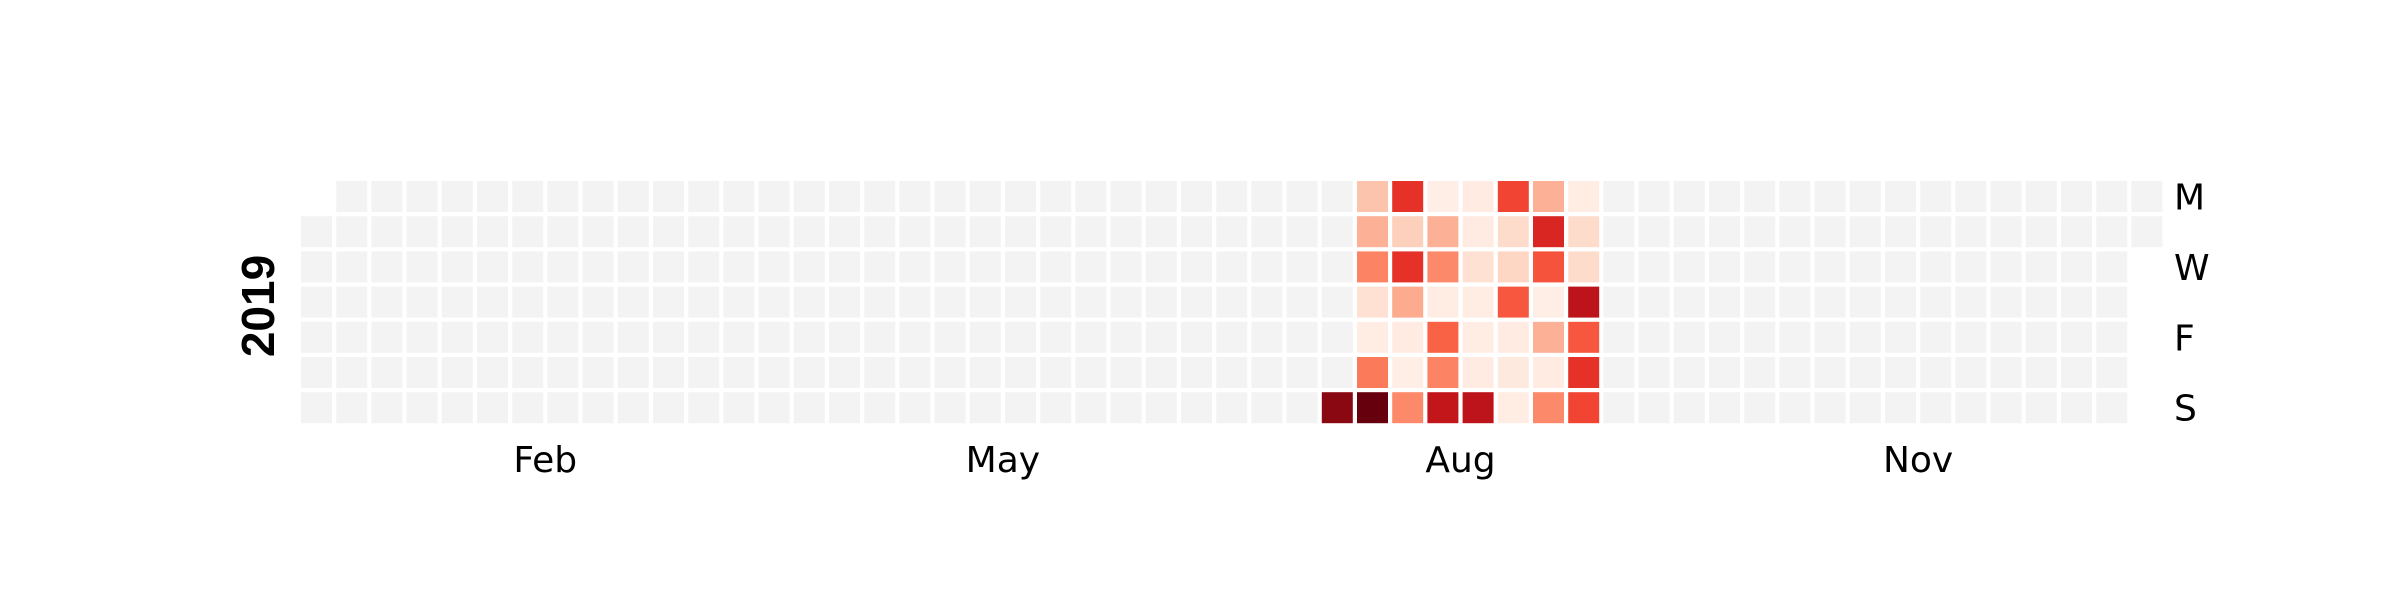  Describe the element at coordinates (258, 306) in the screenshot. I see `year-label: 2019` at that location.